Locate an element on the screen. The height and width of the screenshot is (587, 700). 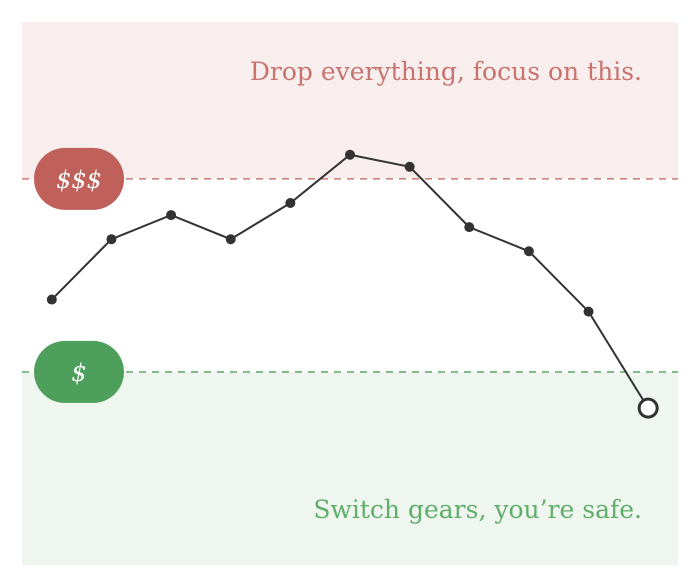
high-threshold-badge is located at coordinates (79, 178).